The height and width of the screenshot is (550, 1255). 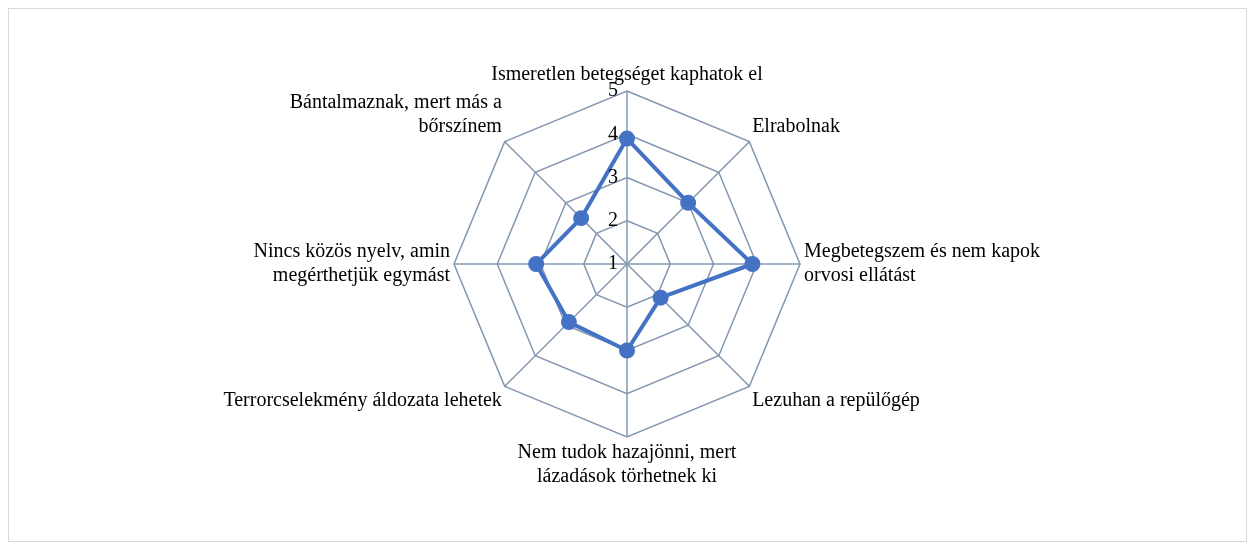 I want to click on spoke-label: Lezuhan a repülőgép, so click(x=836, y=400).